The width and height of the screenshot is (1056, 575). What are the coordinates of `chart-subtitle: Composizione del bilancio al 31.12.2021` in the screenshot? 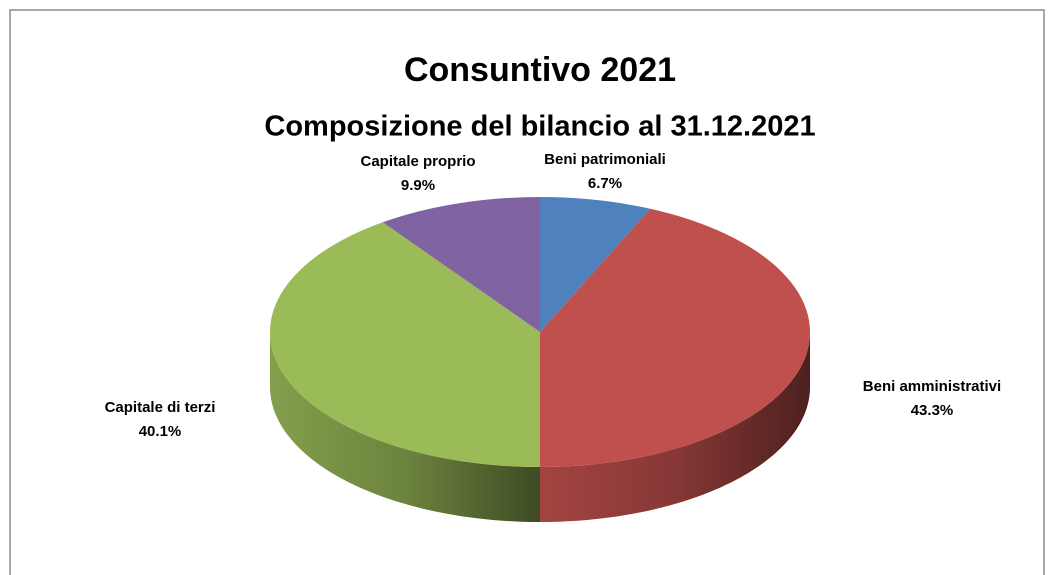 It's located at (539, 127).